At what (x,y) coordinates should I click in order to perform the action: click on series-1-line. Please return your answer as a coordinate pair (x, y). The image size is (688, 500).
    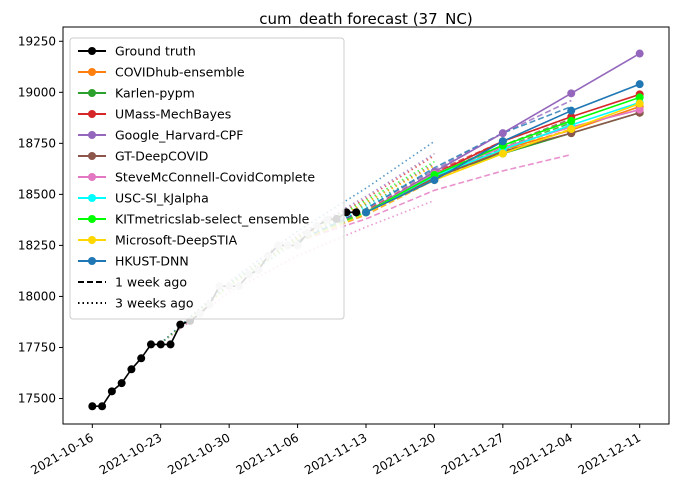
    Looking at the image, I should click on (502, 162).